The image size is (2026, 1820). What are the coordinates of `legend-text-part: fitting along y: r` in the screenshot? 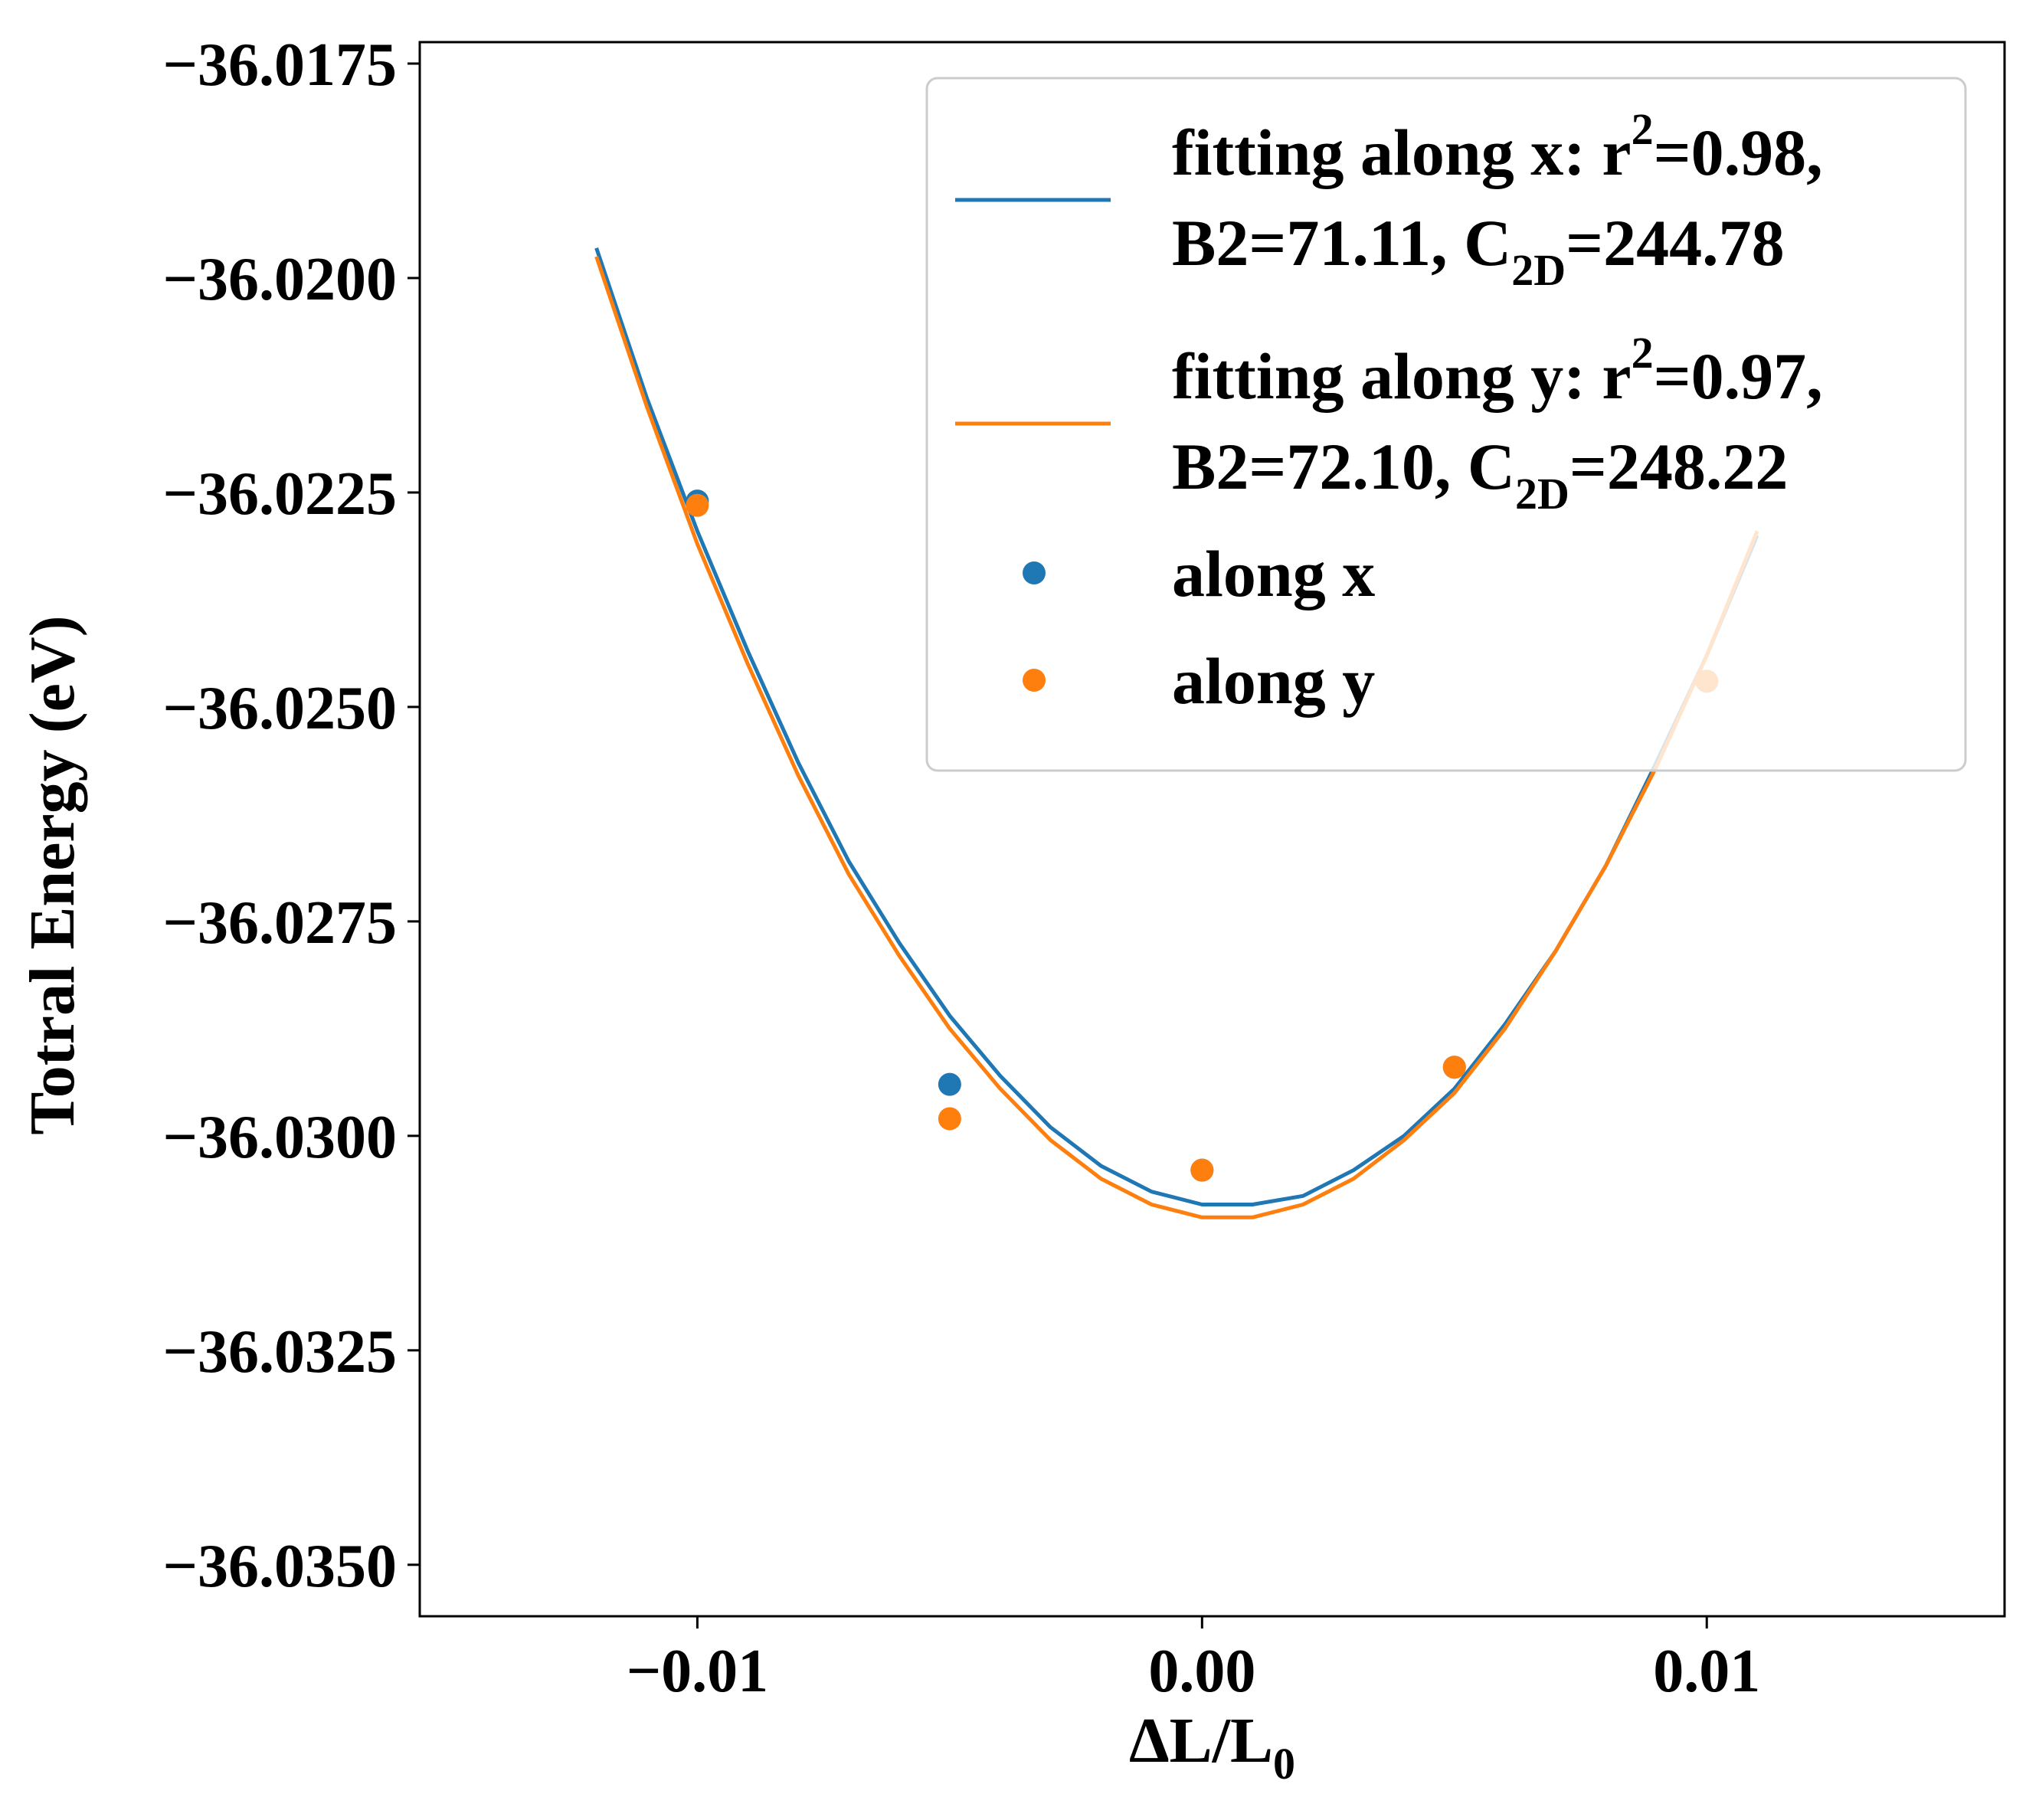 It's located at (1402, 376).